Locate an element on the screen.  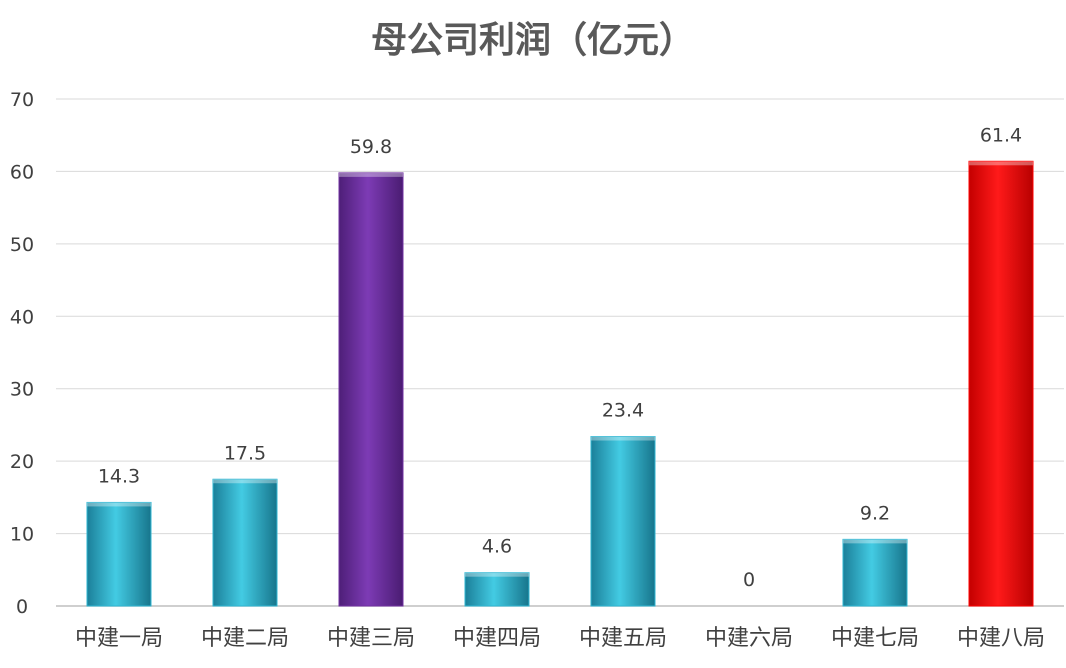
y-tick-label: 70 is located at coordinates (22, 100).